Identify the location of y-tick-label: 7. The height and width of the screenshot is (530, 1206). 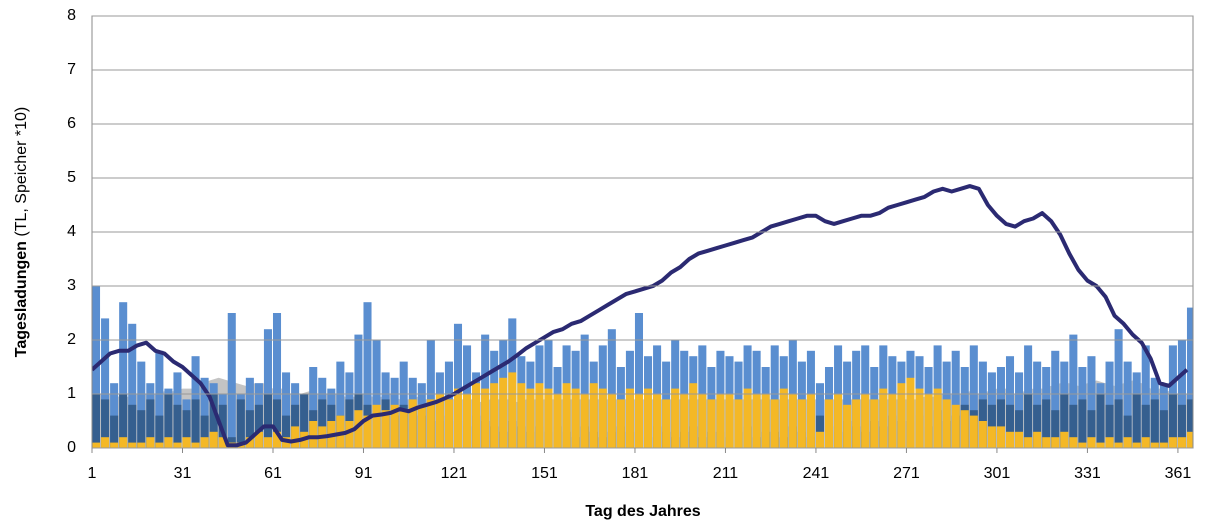
(71, 69).